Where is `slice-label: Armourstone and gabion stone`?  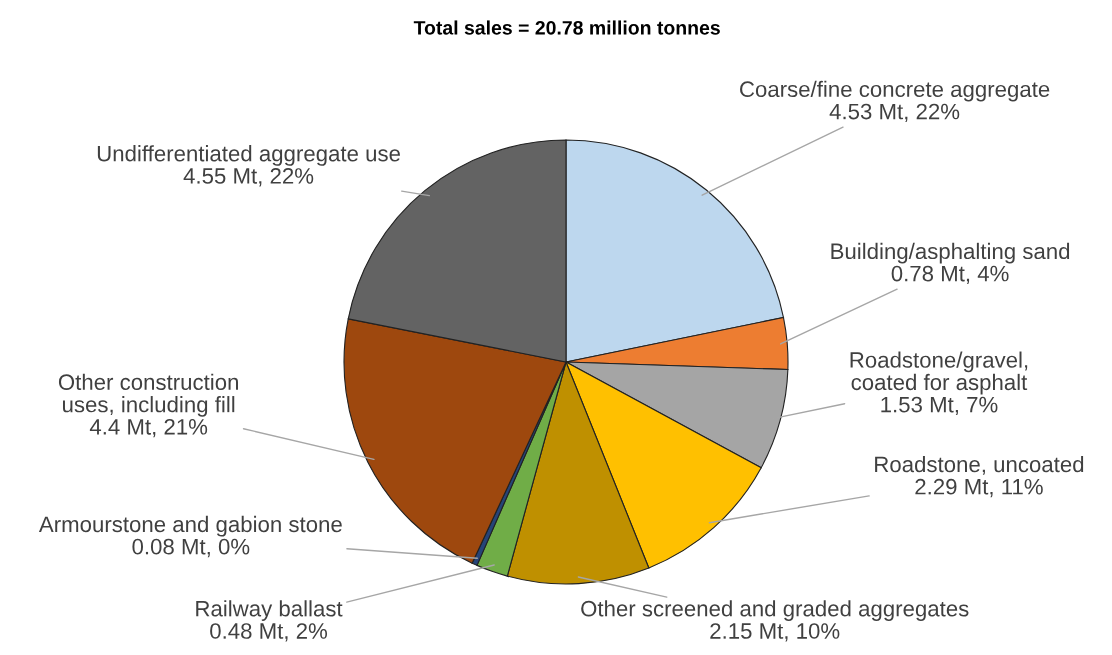 slice-label: Armourstone and gabion stone is located at coordinates (190, 526).